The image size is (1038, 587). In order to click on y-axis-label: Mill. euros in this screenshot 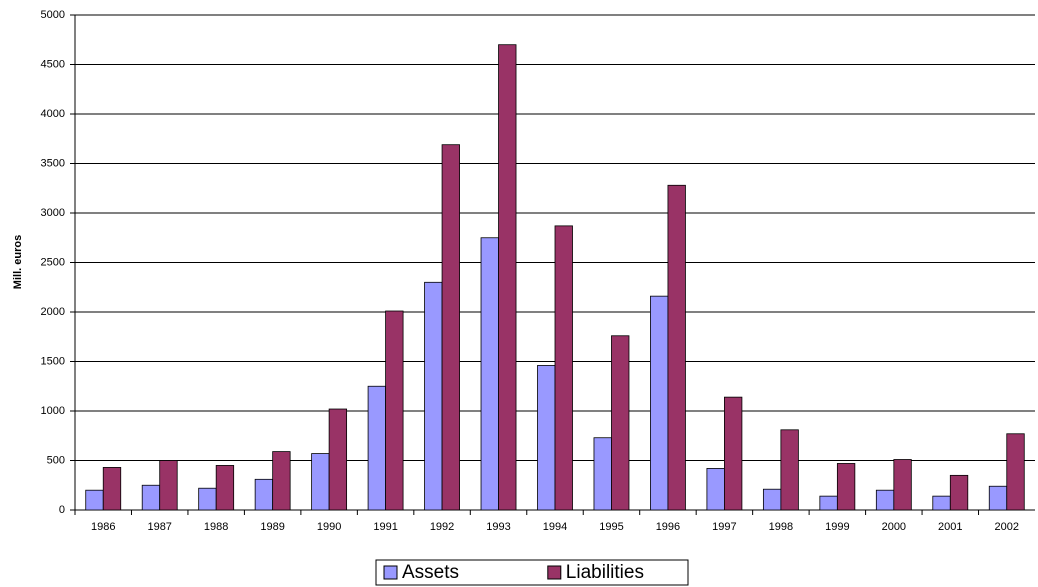, I will do `click(18, 262)`.